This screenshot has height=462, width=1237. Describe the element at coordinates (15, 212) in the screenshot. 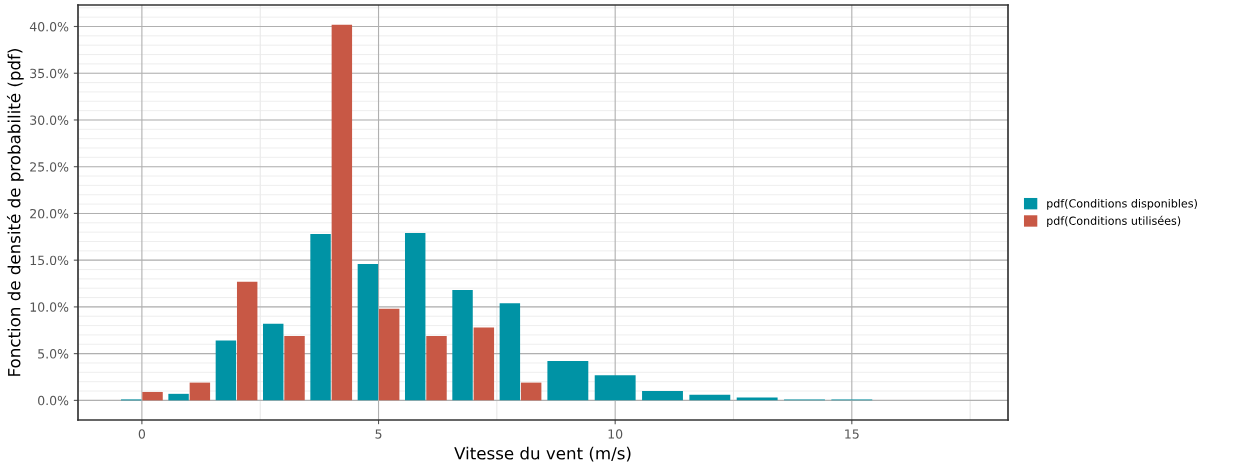

I see `y-axis-title: Fonction de densité de probabilité (pdf)` at that location.